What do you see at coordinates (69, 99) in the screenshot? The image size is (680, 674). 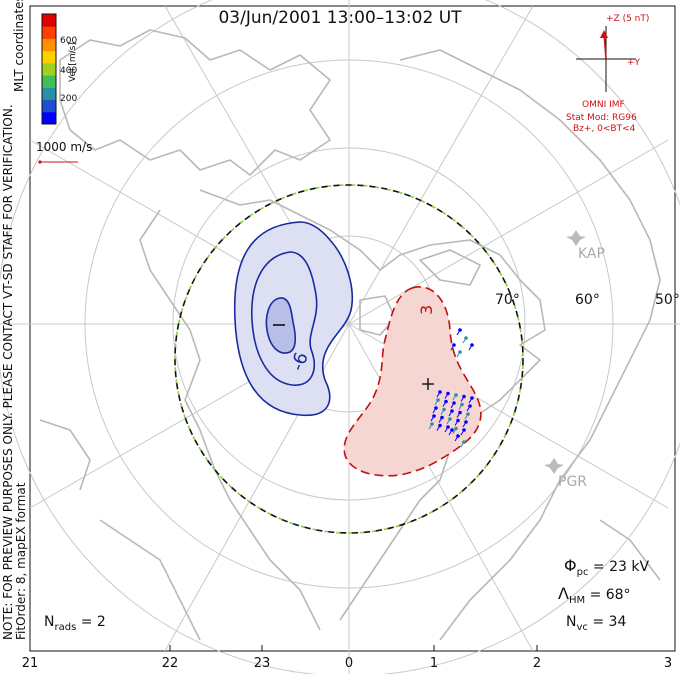 I see `colorbar-tick-200: 200` at bounding box center [69, 99].